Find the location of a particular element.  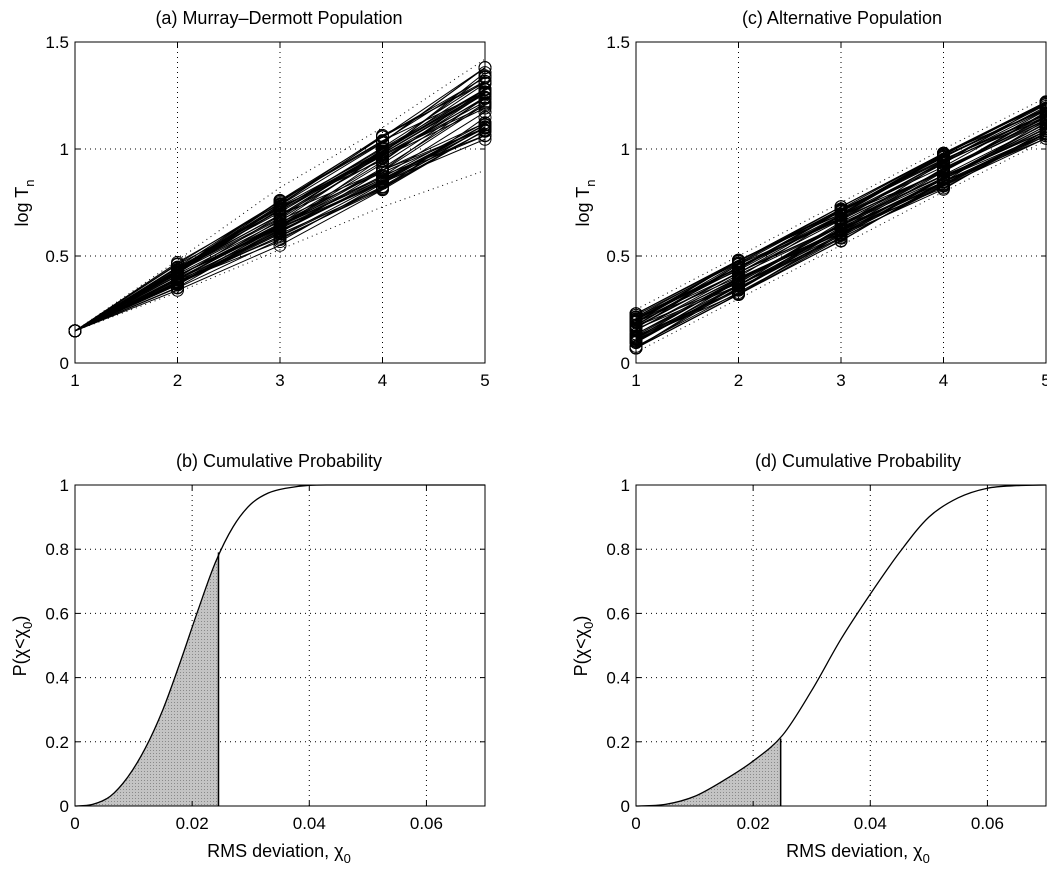

shaded-area is located at coordinates (147, 679).